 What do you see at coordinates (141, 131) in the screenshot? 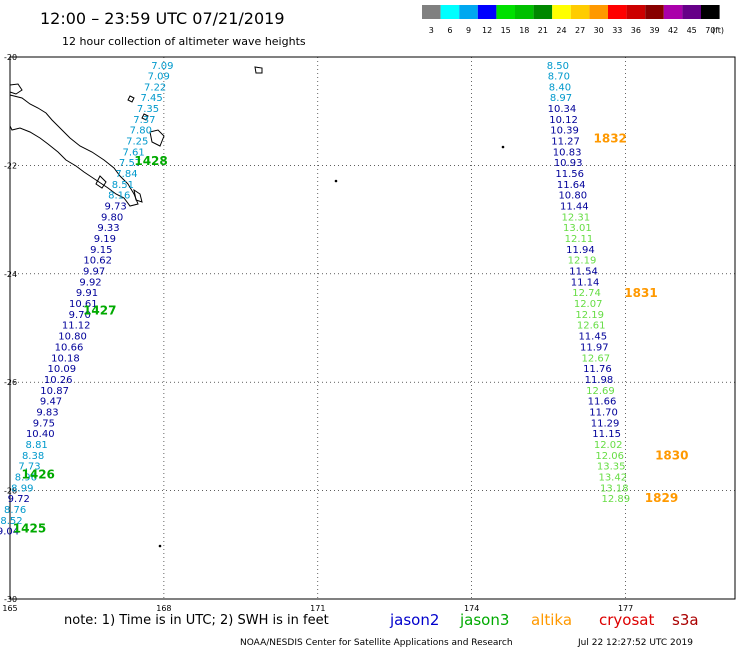
I see `wave-height-label: 7.80` at bounding box center [141, 131].